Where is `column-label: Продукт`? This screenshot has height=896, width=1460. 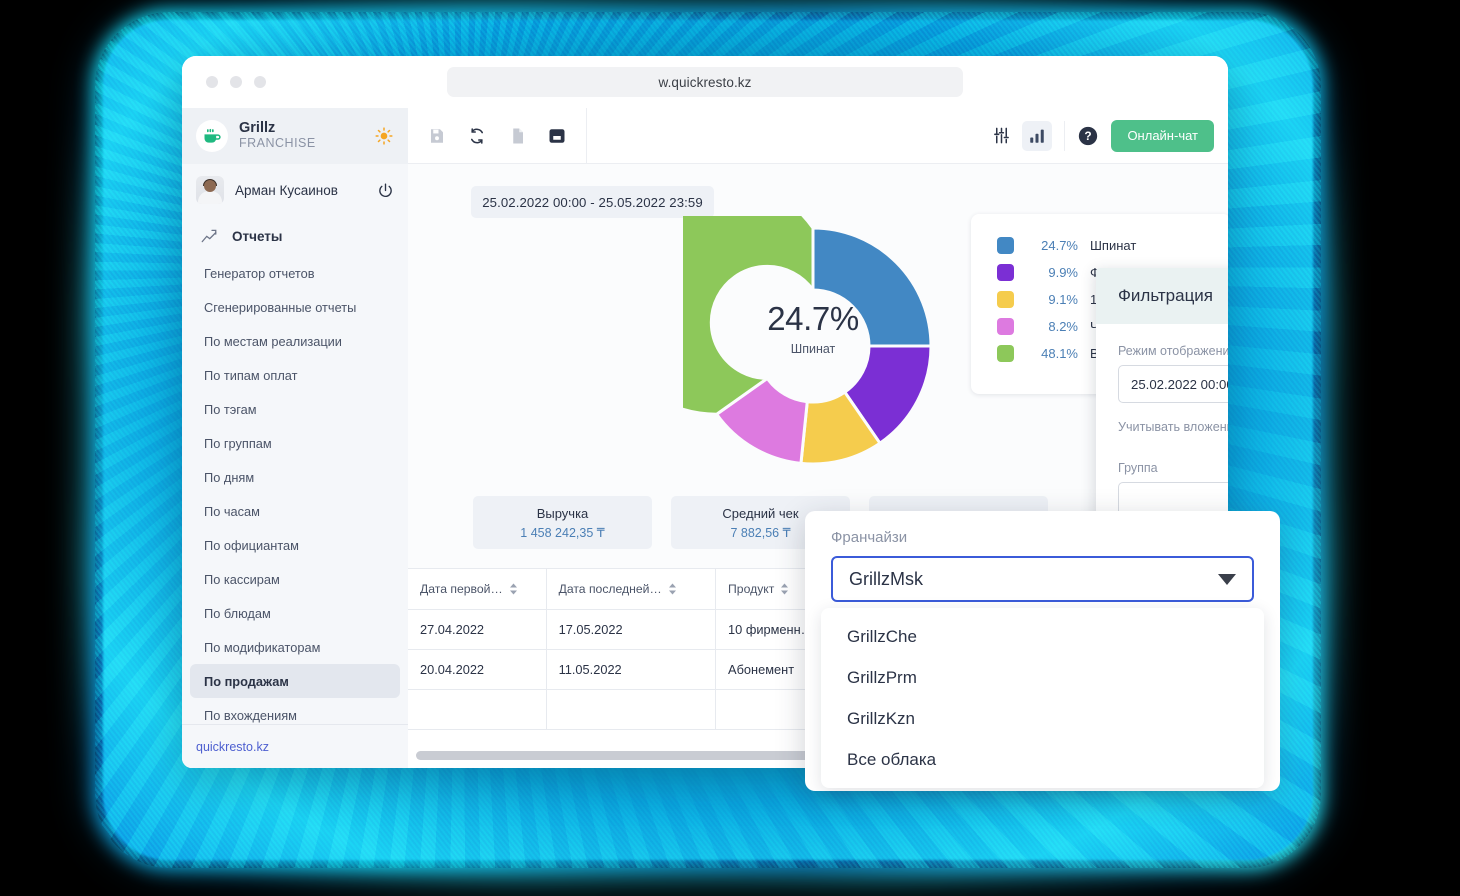
column-label: Продукт is located at coordinates (751, 588).